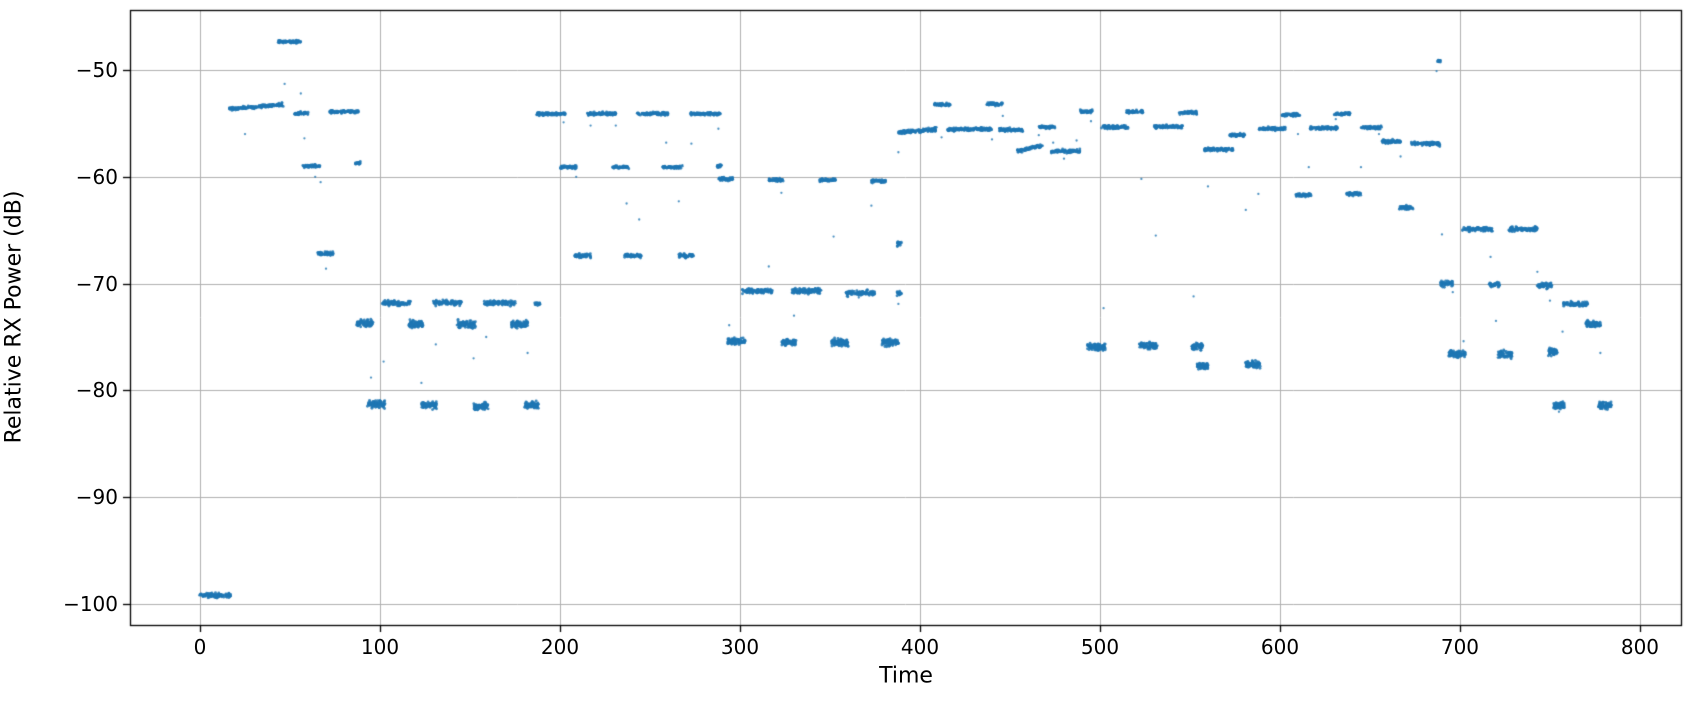  I want to click on x-tick-label: 0, so click(200, 647).